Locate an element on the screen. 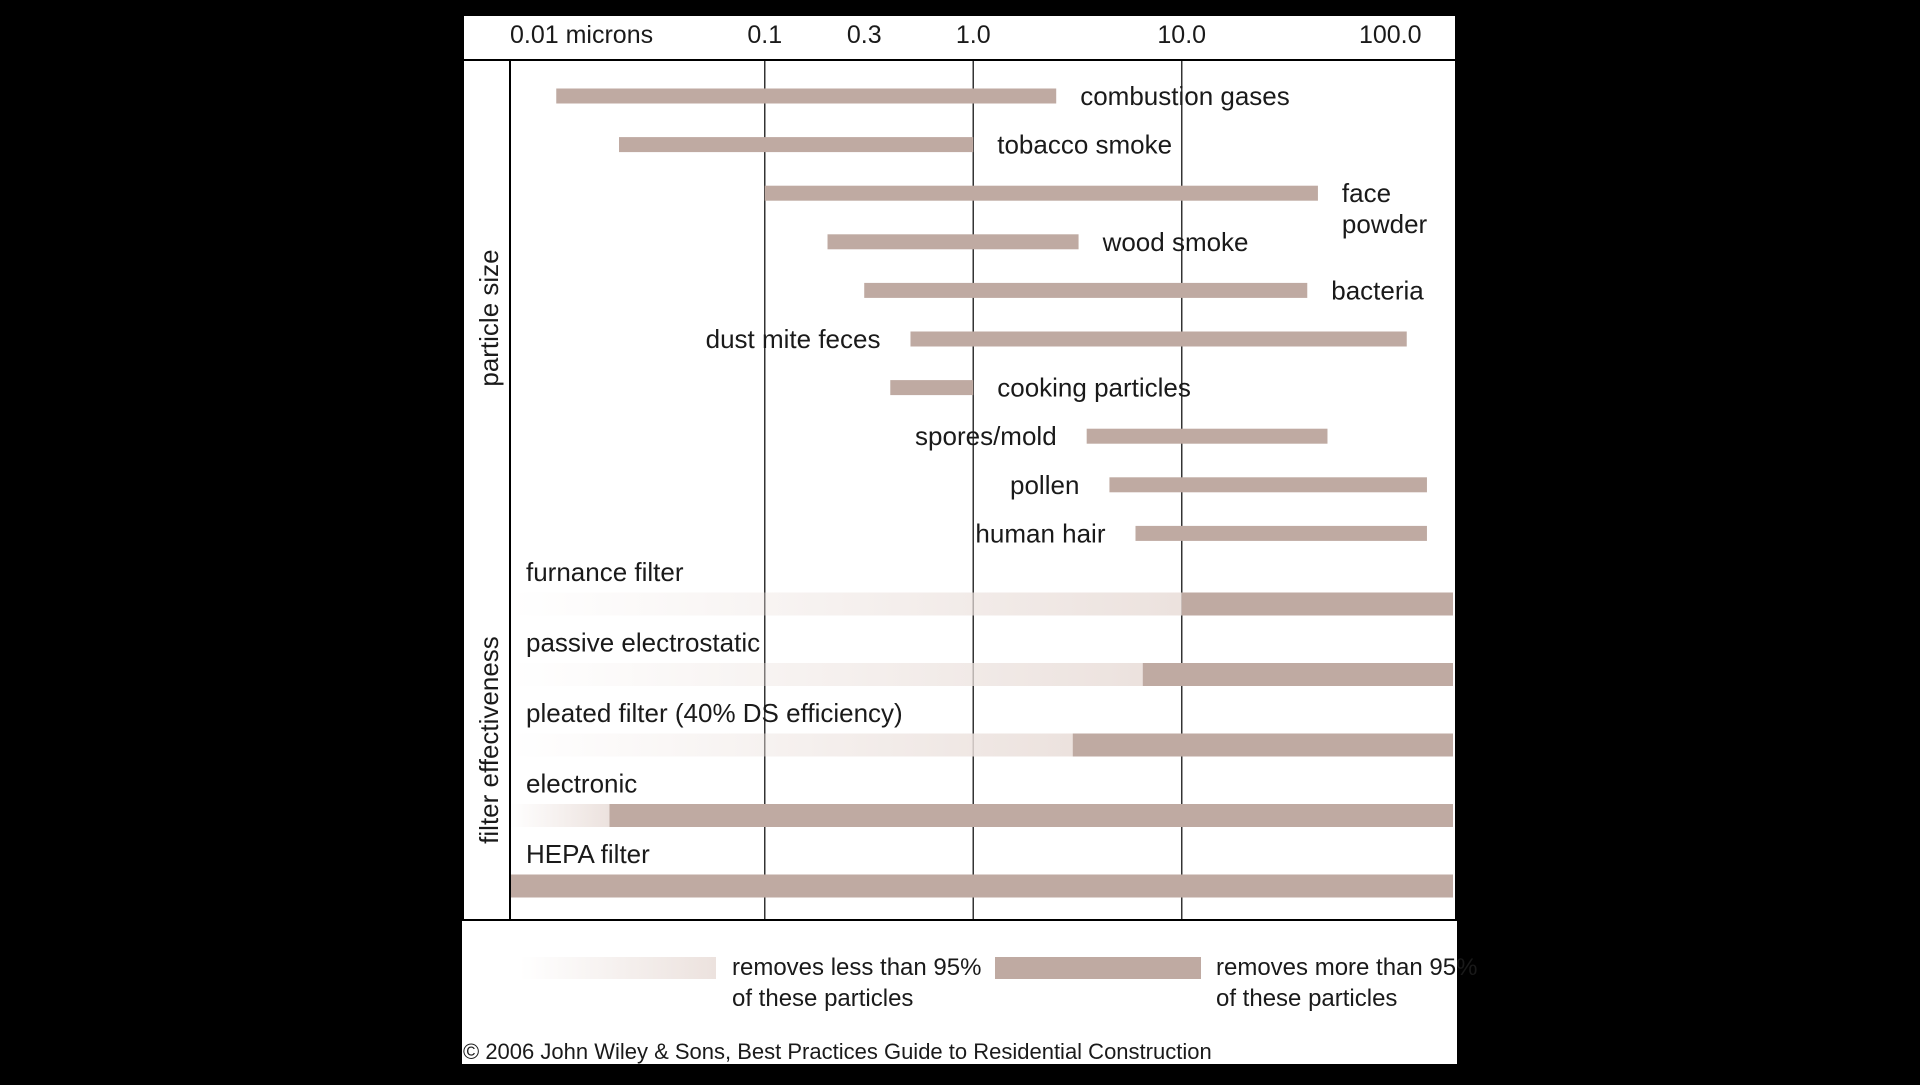 This screenshot has width=1920, height=1085. particle-label: dust mite feces is located at coordinates (793, 339).